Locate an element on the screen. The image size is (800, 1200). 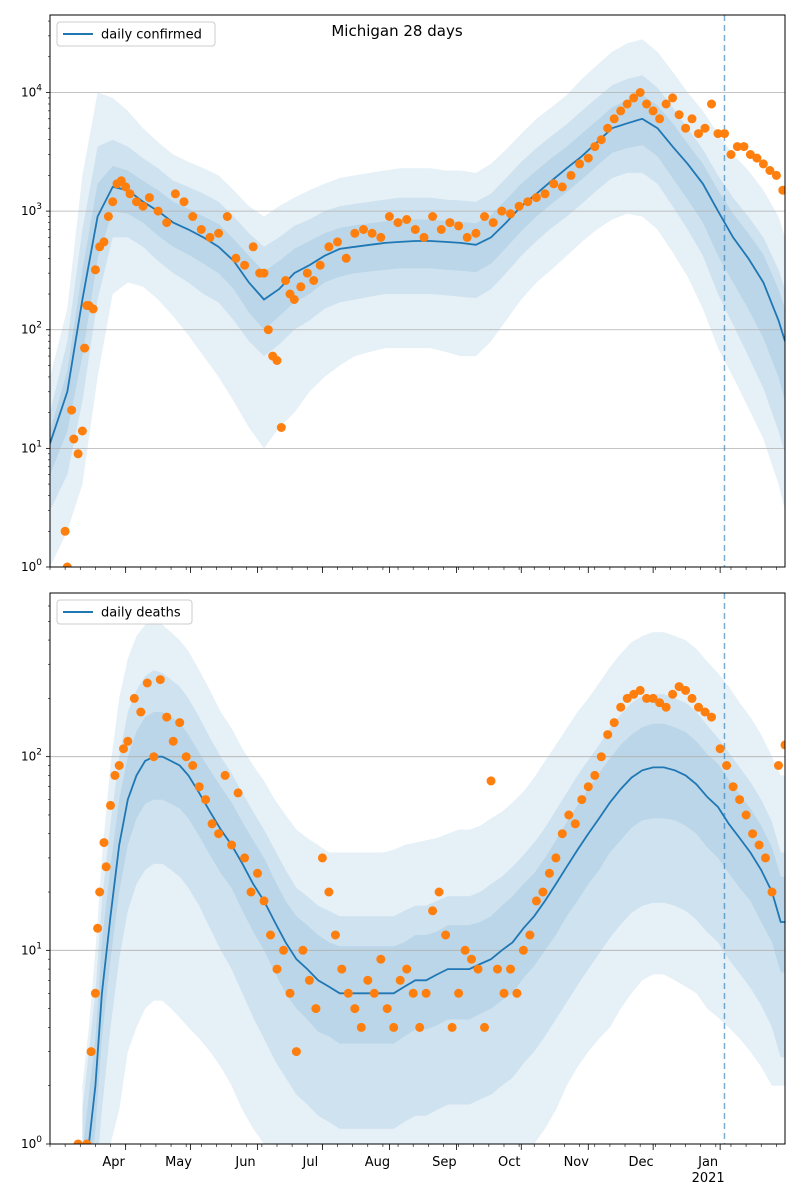
legend-box is located at coordinates (136, 34).